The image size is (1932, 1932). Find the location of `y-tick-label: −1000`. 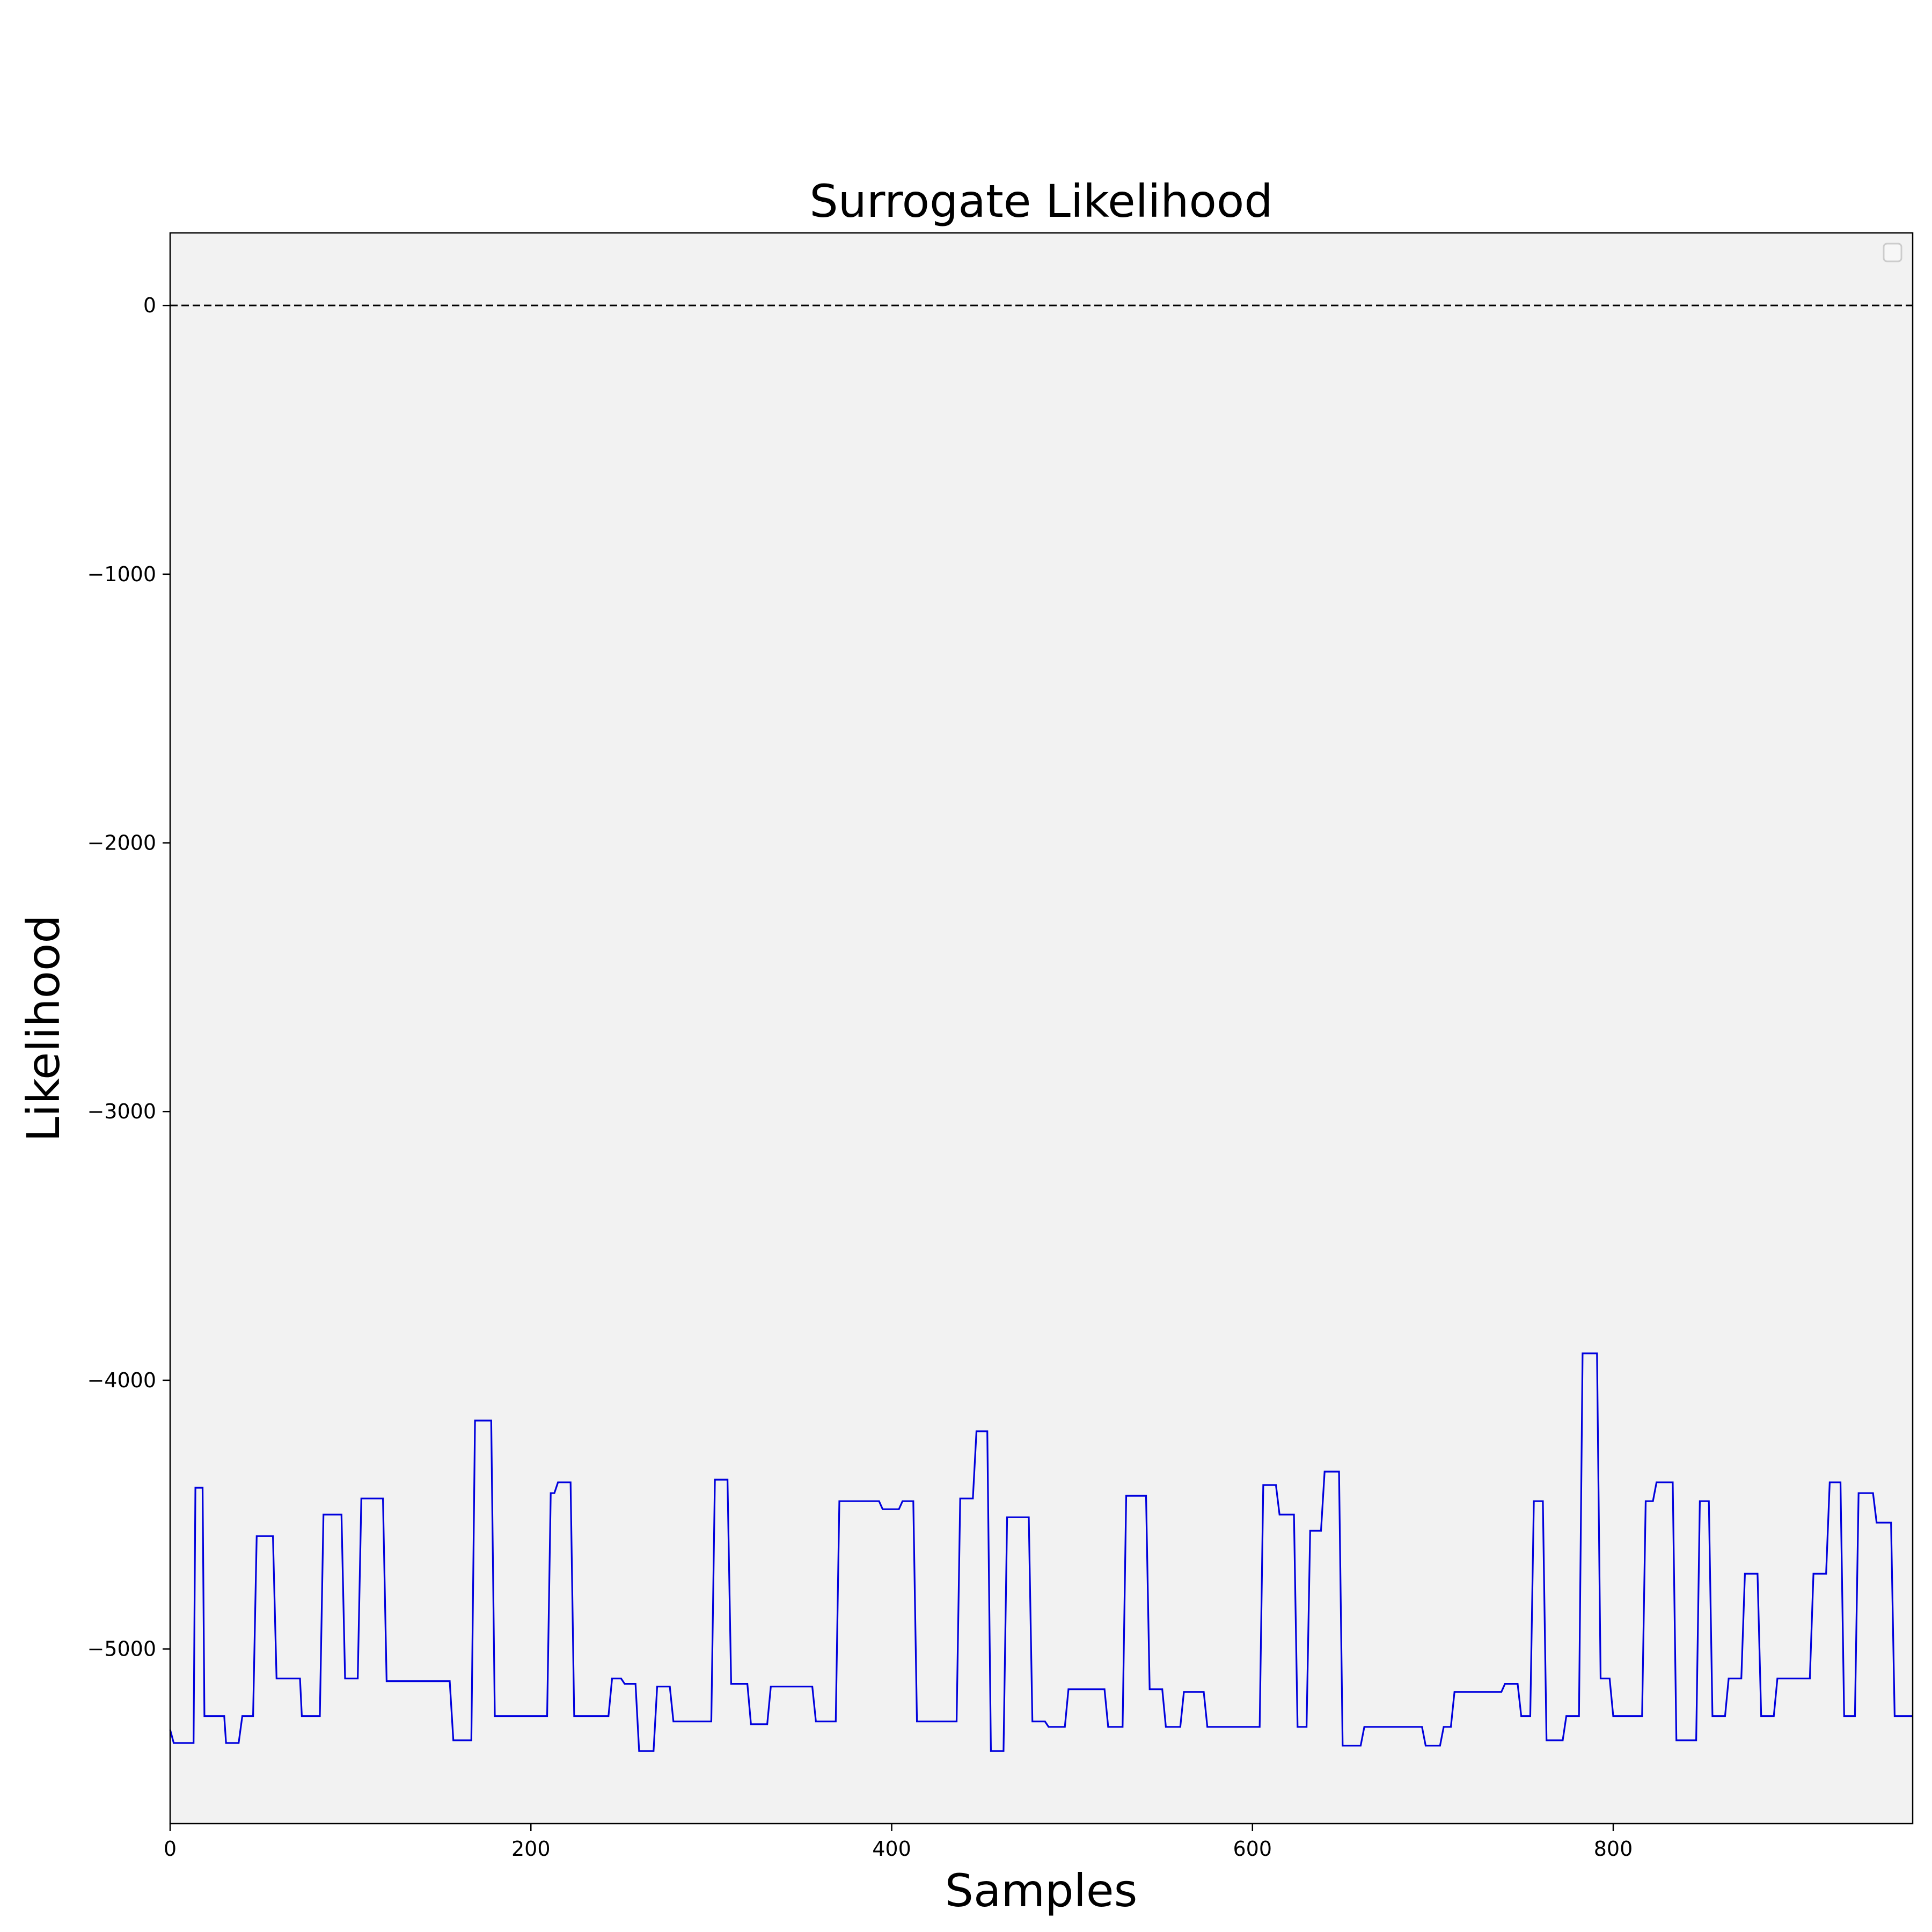

y-tick-label: −1000 is located at coordinates (121, 574).